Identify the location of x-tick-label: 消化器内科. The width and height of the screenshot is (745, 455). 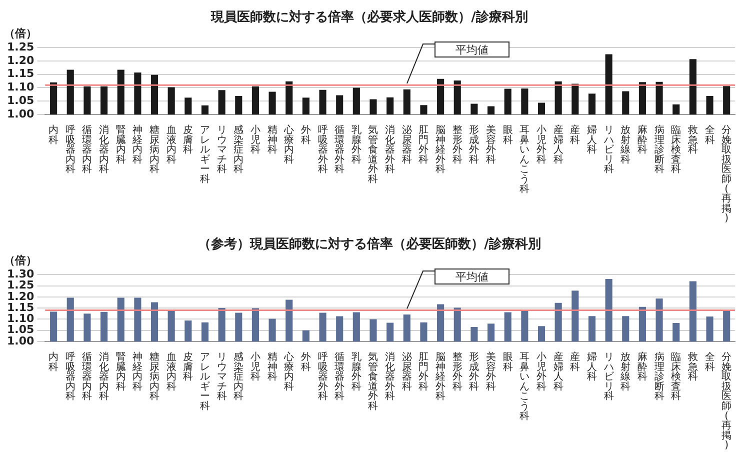
(104, 376).